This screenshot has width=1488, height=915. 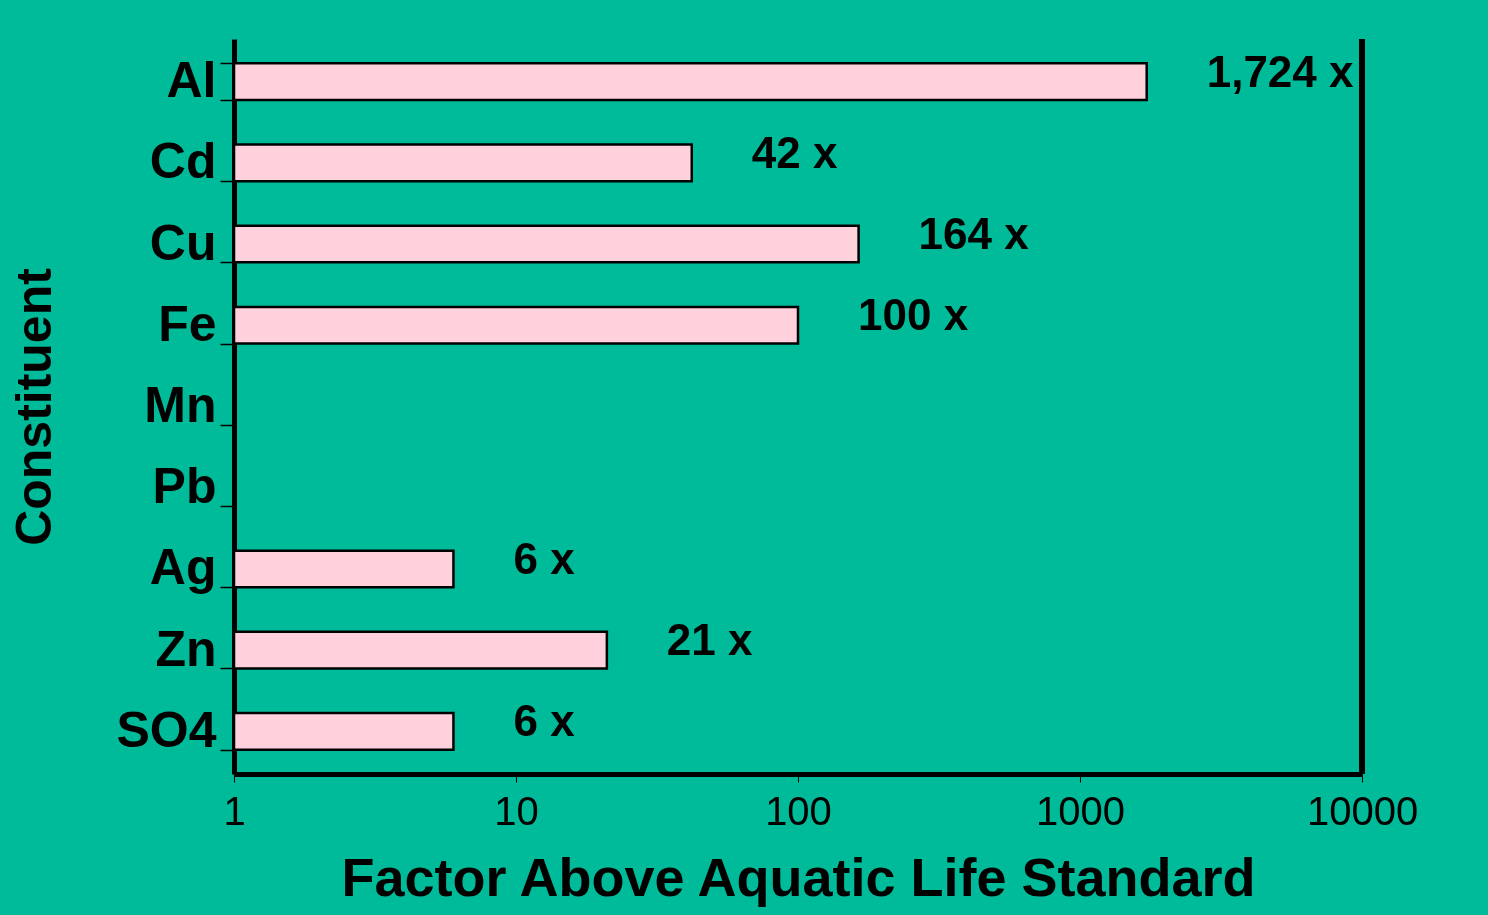 What do you see at coordinates (516, 810) in the screenshot?
I see `x-tick-label: 10` at bounding box center [516, 810].